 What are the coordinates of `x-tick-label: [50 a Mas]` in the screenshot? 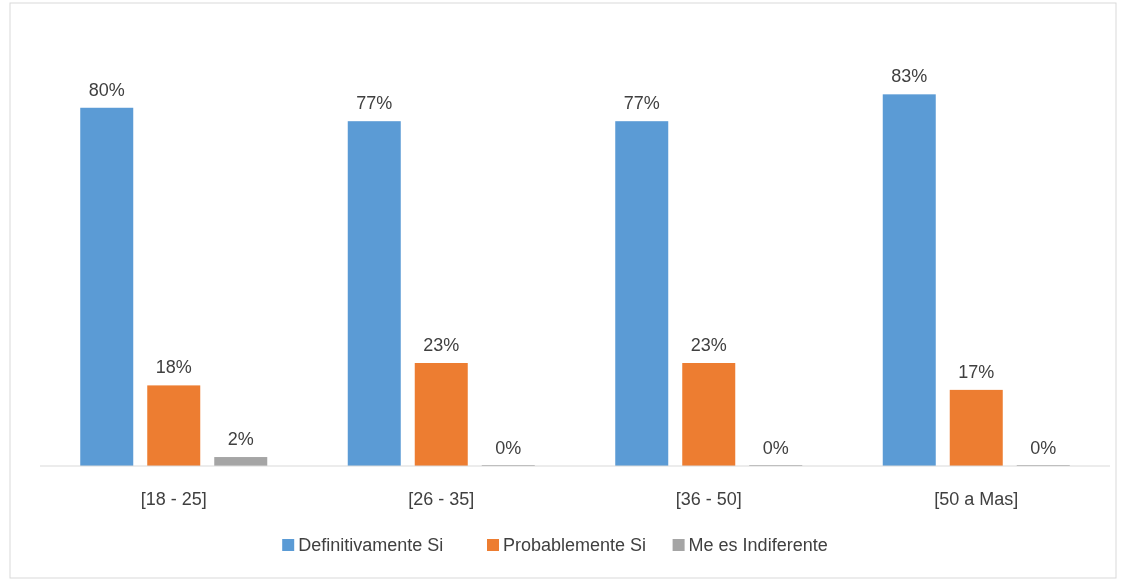 It's located at (976, 499).